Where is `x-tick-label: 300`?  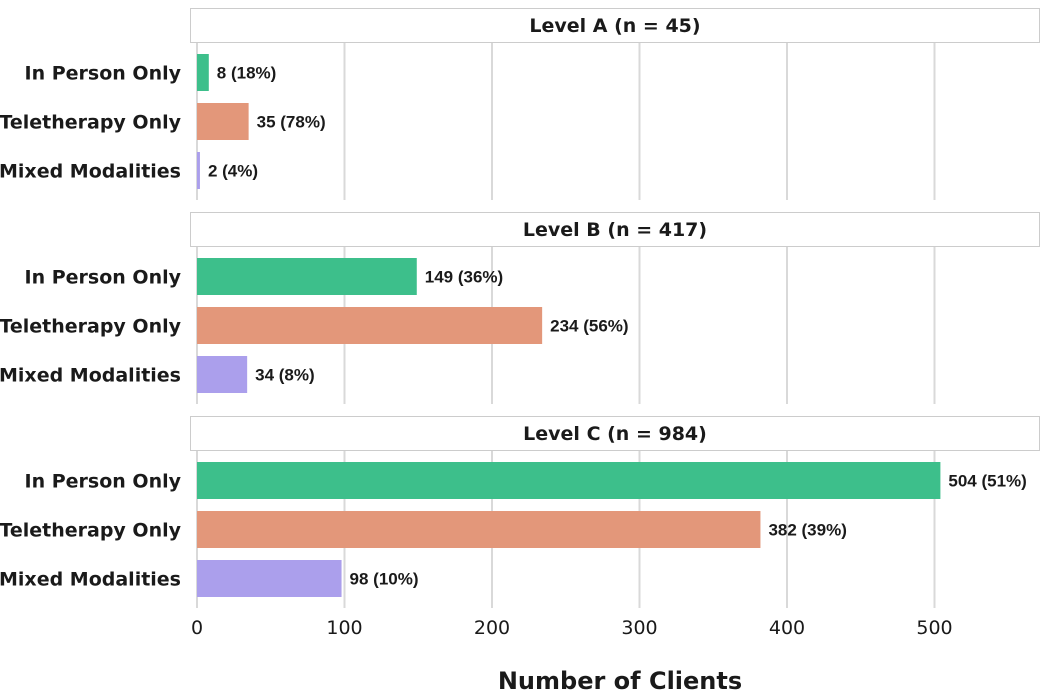 x-tick-label: 300 is located at coordinates (639, 628).